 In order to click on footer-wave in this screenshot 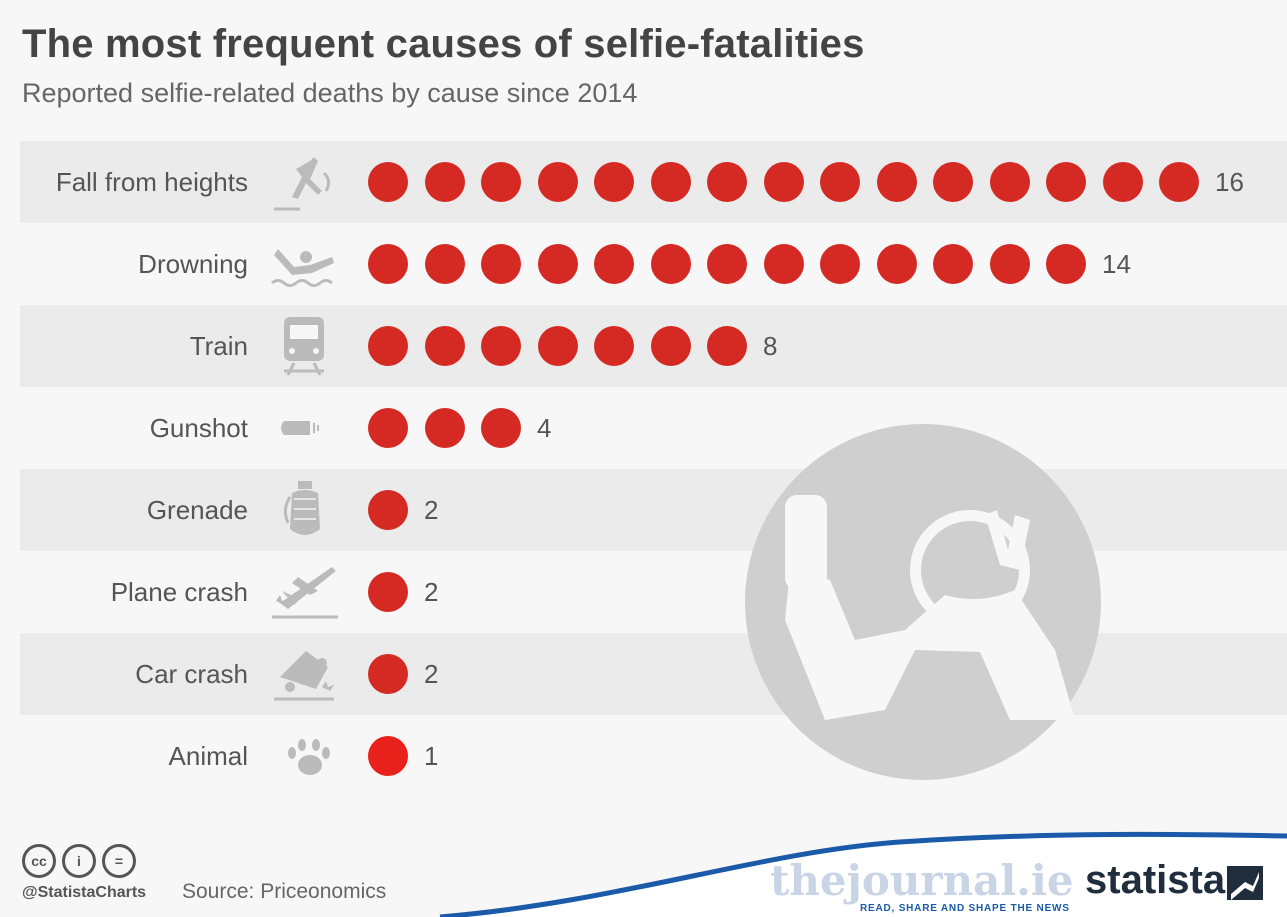, I will do `click(863, 874)`.